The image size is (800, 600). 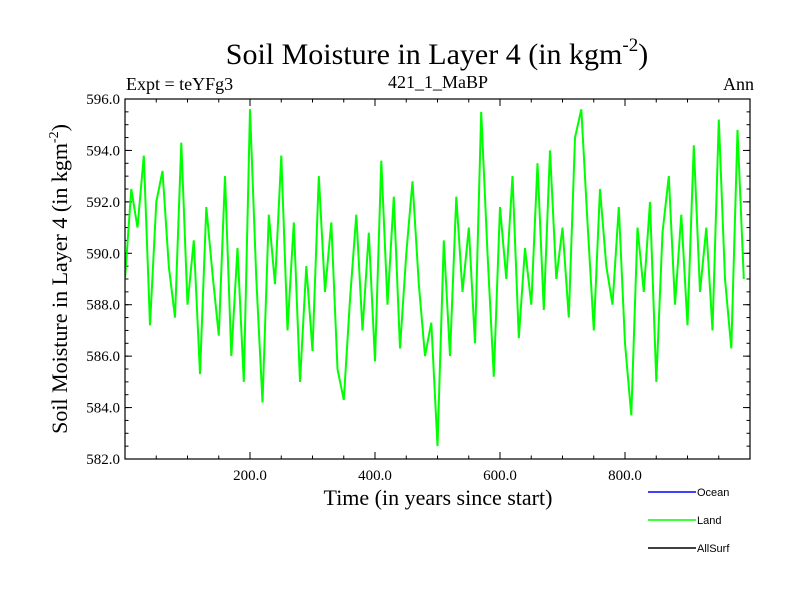 I want to click on x-tick-label: 600.0, so click(x=500, y=476).